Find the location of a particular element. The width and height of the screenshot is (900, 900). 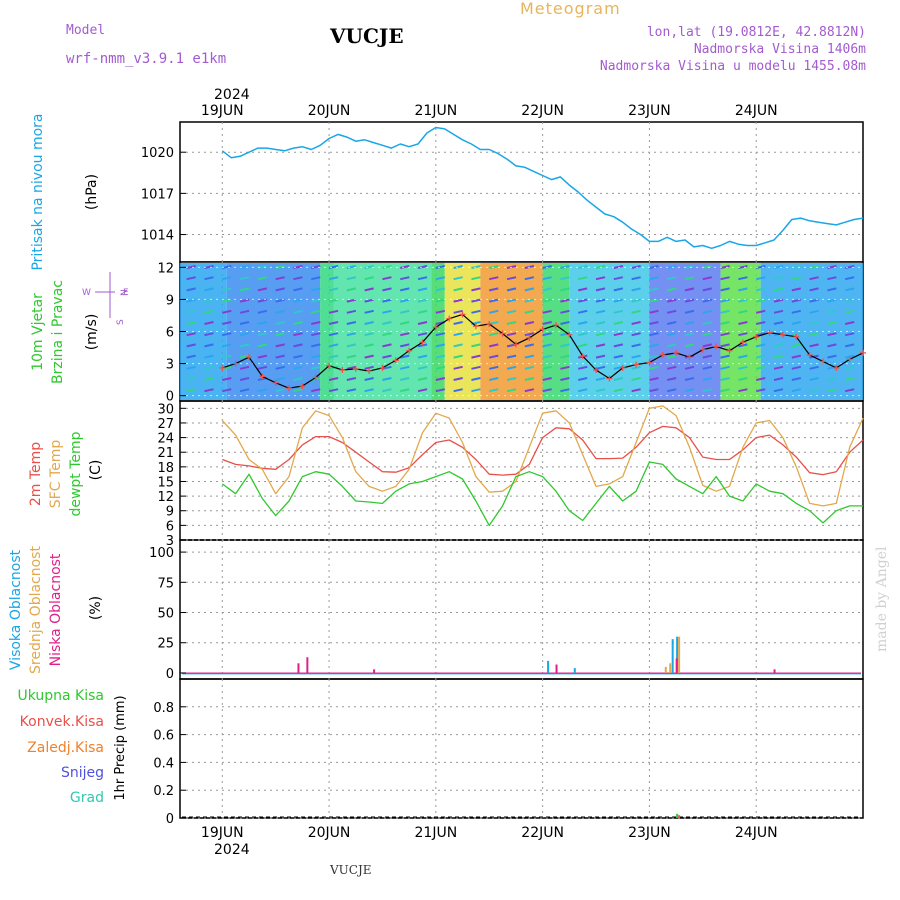

wind-unit: (m/s) is located at coordinates (92, 332).